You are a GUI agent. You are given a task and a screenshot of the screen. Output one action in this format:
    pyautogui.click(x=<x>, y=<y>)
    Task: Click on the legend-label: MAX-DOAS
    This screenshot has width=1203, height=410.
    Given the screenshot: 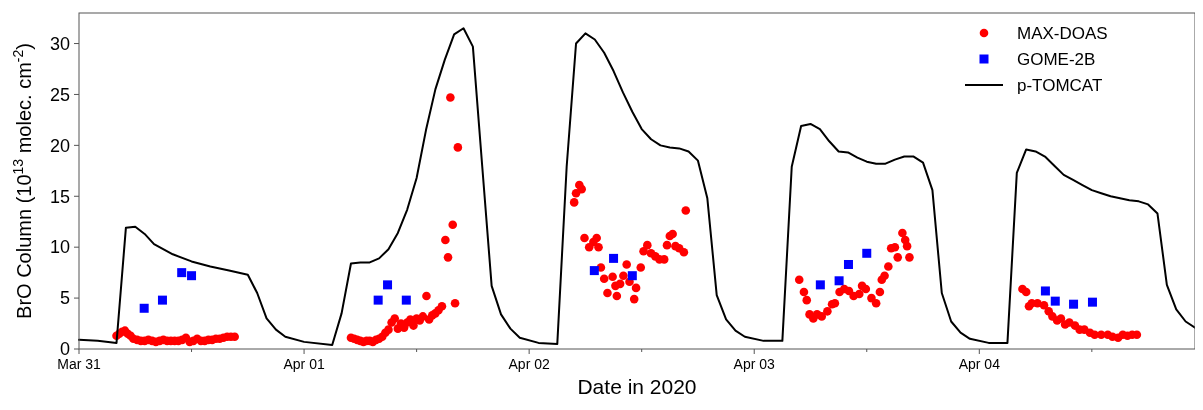 What is the action you would take?
    pyautogui.click(x=1062, y=33)
    